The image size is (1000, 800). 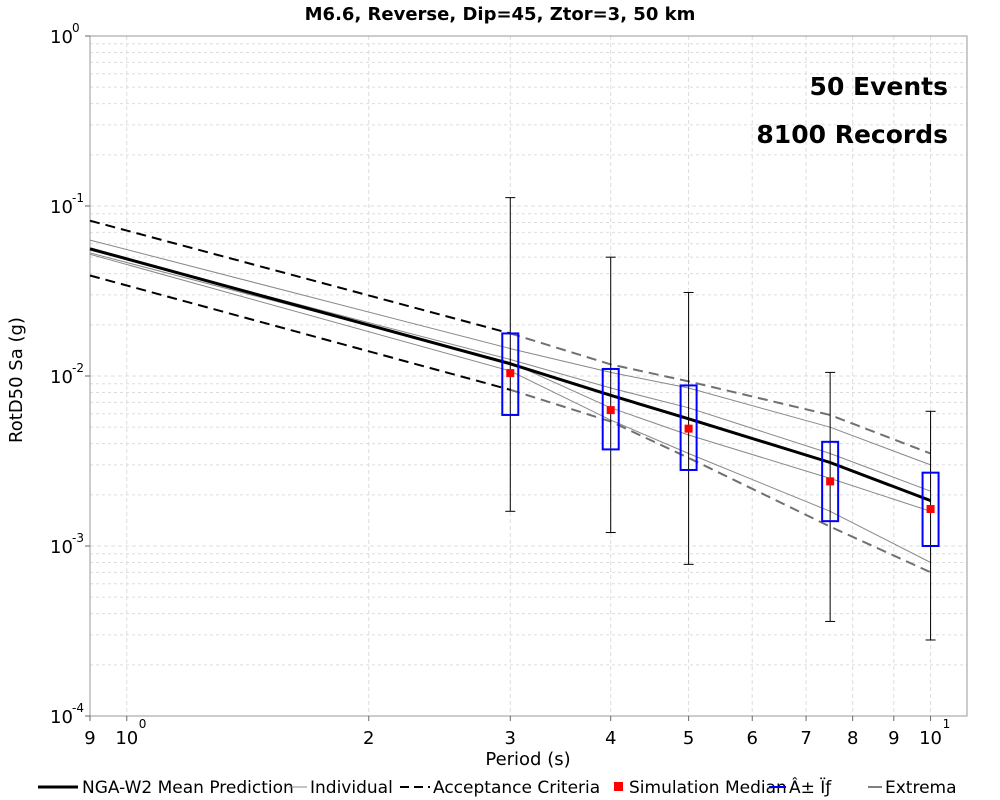 I want to click on annotation-events: 50 Events, so click(x=879, y=86).